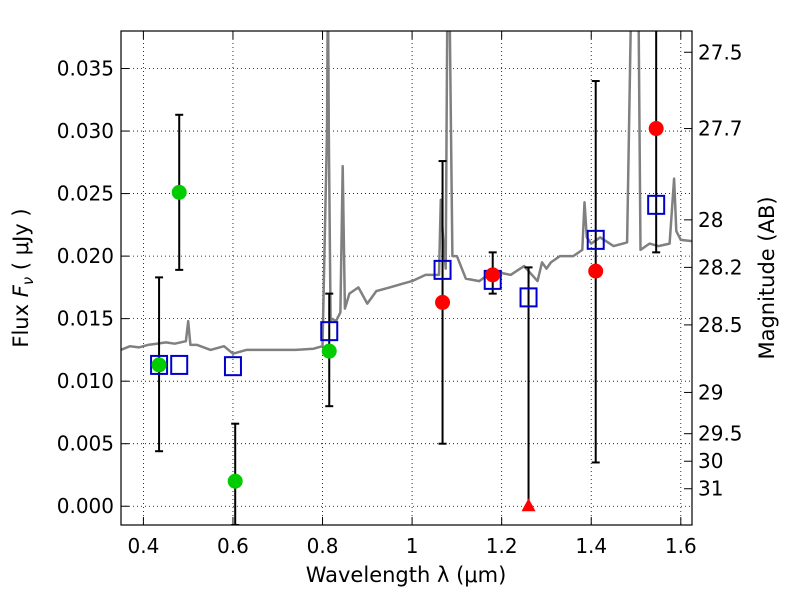 The width and height of the screenshot is (800, 605). Describe the element at coordinates (85, 256) in the screenshot. I see `y-tick-label: 0.020` at that location.